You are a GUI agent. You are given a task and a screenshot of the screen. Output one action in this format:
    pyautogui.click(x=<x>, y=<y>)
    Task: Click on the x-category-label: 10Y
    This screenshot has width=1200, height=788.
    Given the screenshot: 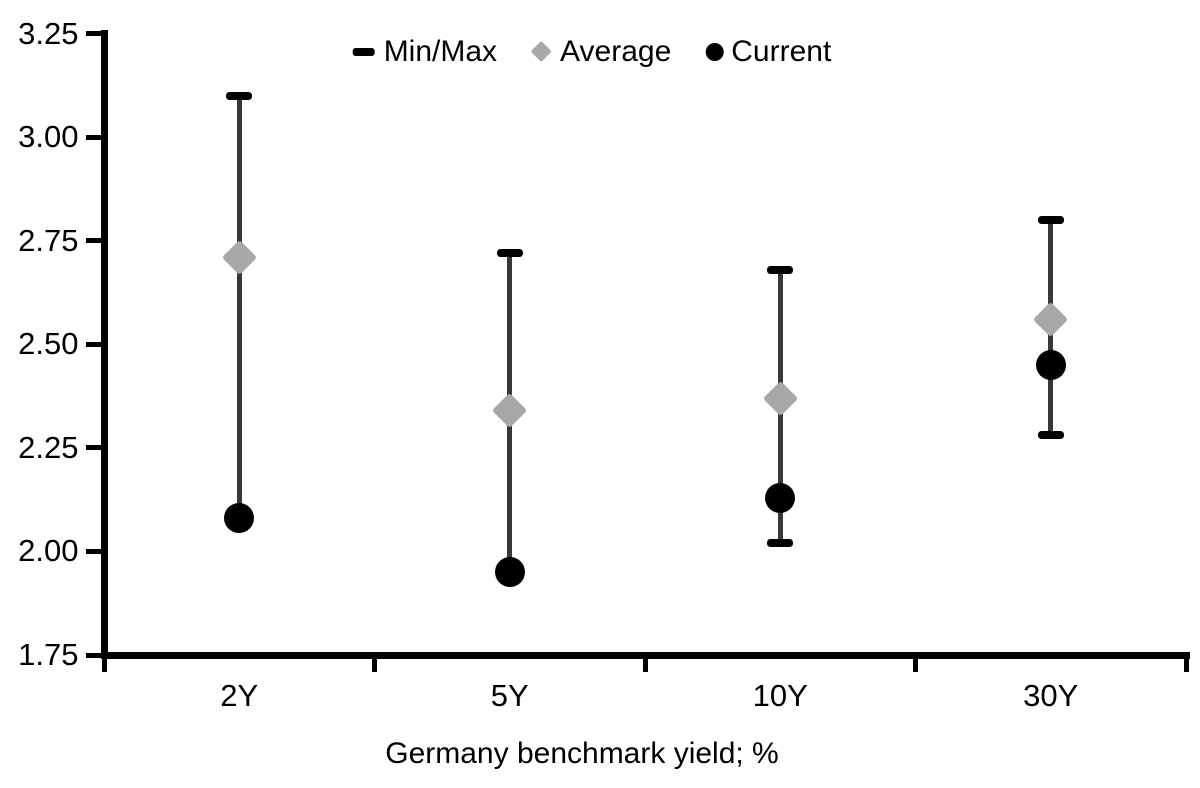 What is the action you would take?
    pyautogui.click(x=780, y=695)
    